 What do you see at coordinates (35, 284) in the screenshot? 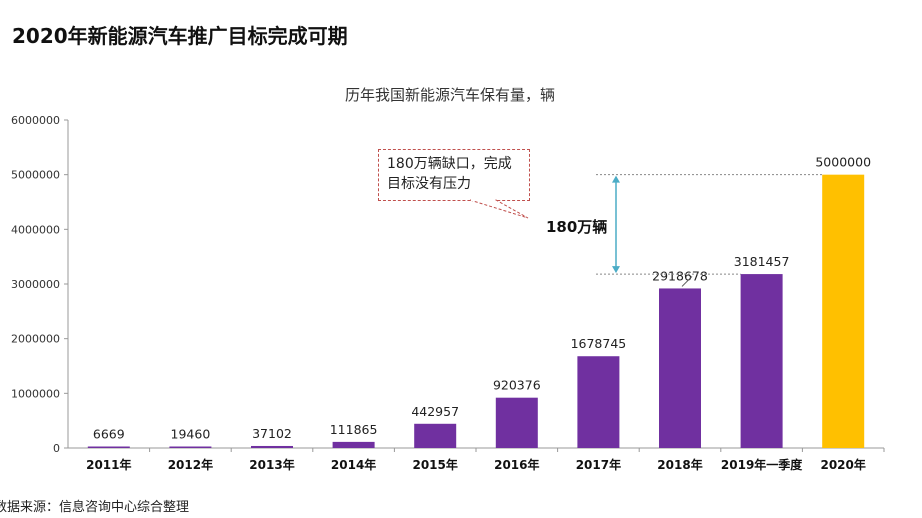
I see `y-tick-label: 3000000` at bounding box center [35, 284].